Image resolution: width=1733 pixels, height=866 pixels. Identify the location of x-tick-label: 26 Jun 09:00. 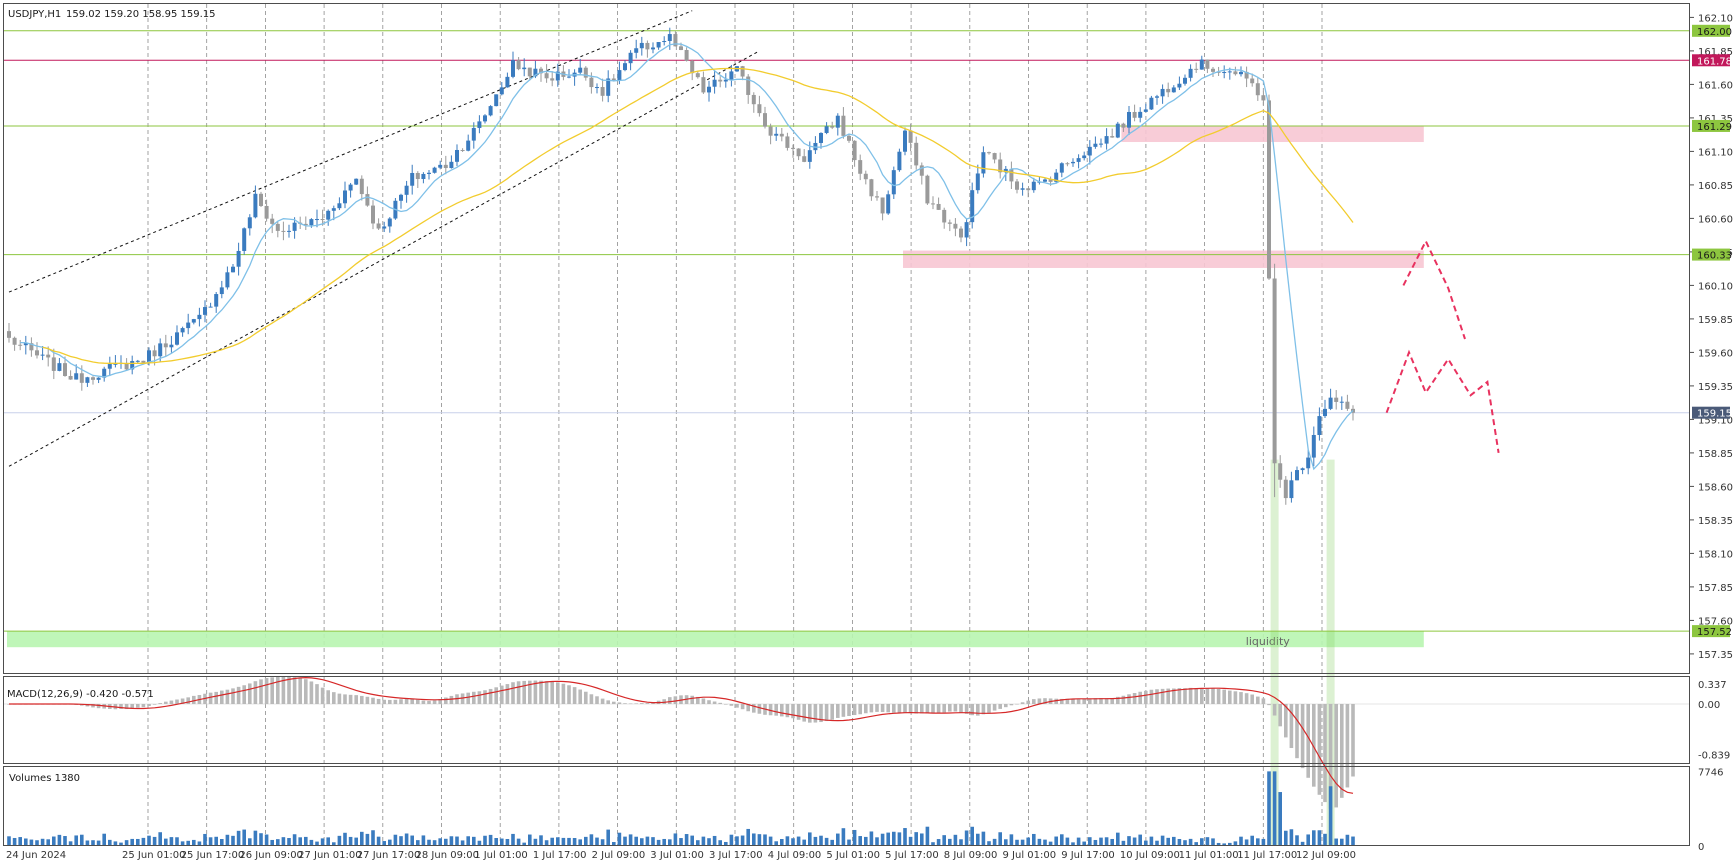
(271, 855).